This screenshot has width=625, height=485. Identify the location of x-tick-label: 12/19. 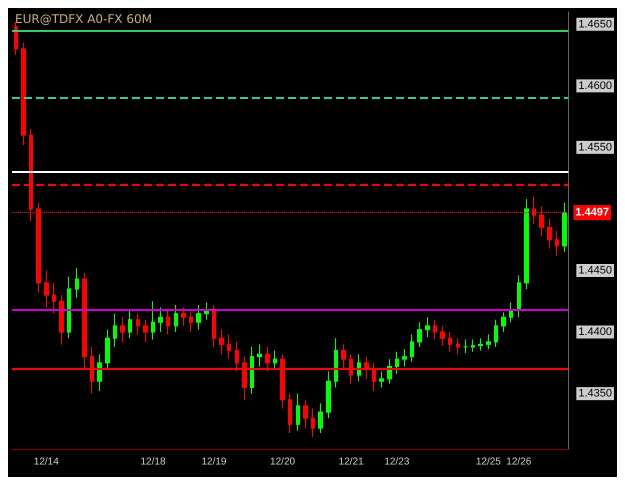
(214, 462).